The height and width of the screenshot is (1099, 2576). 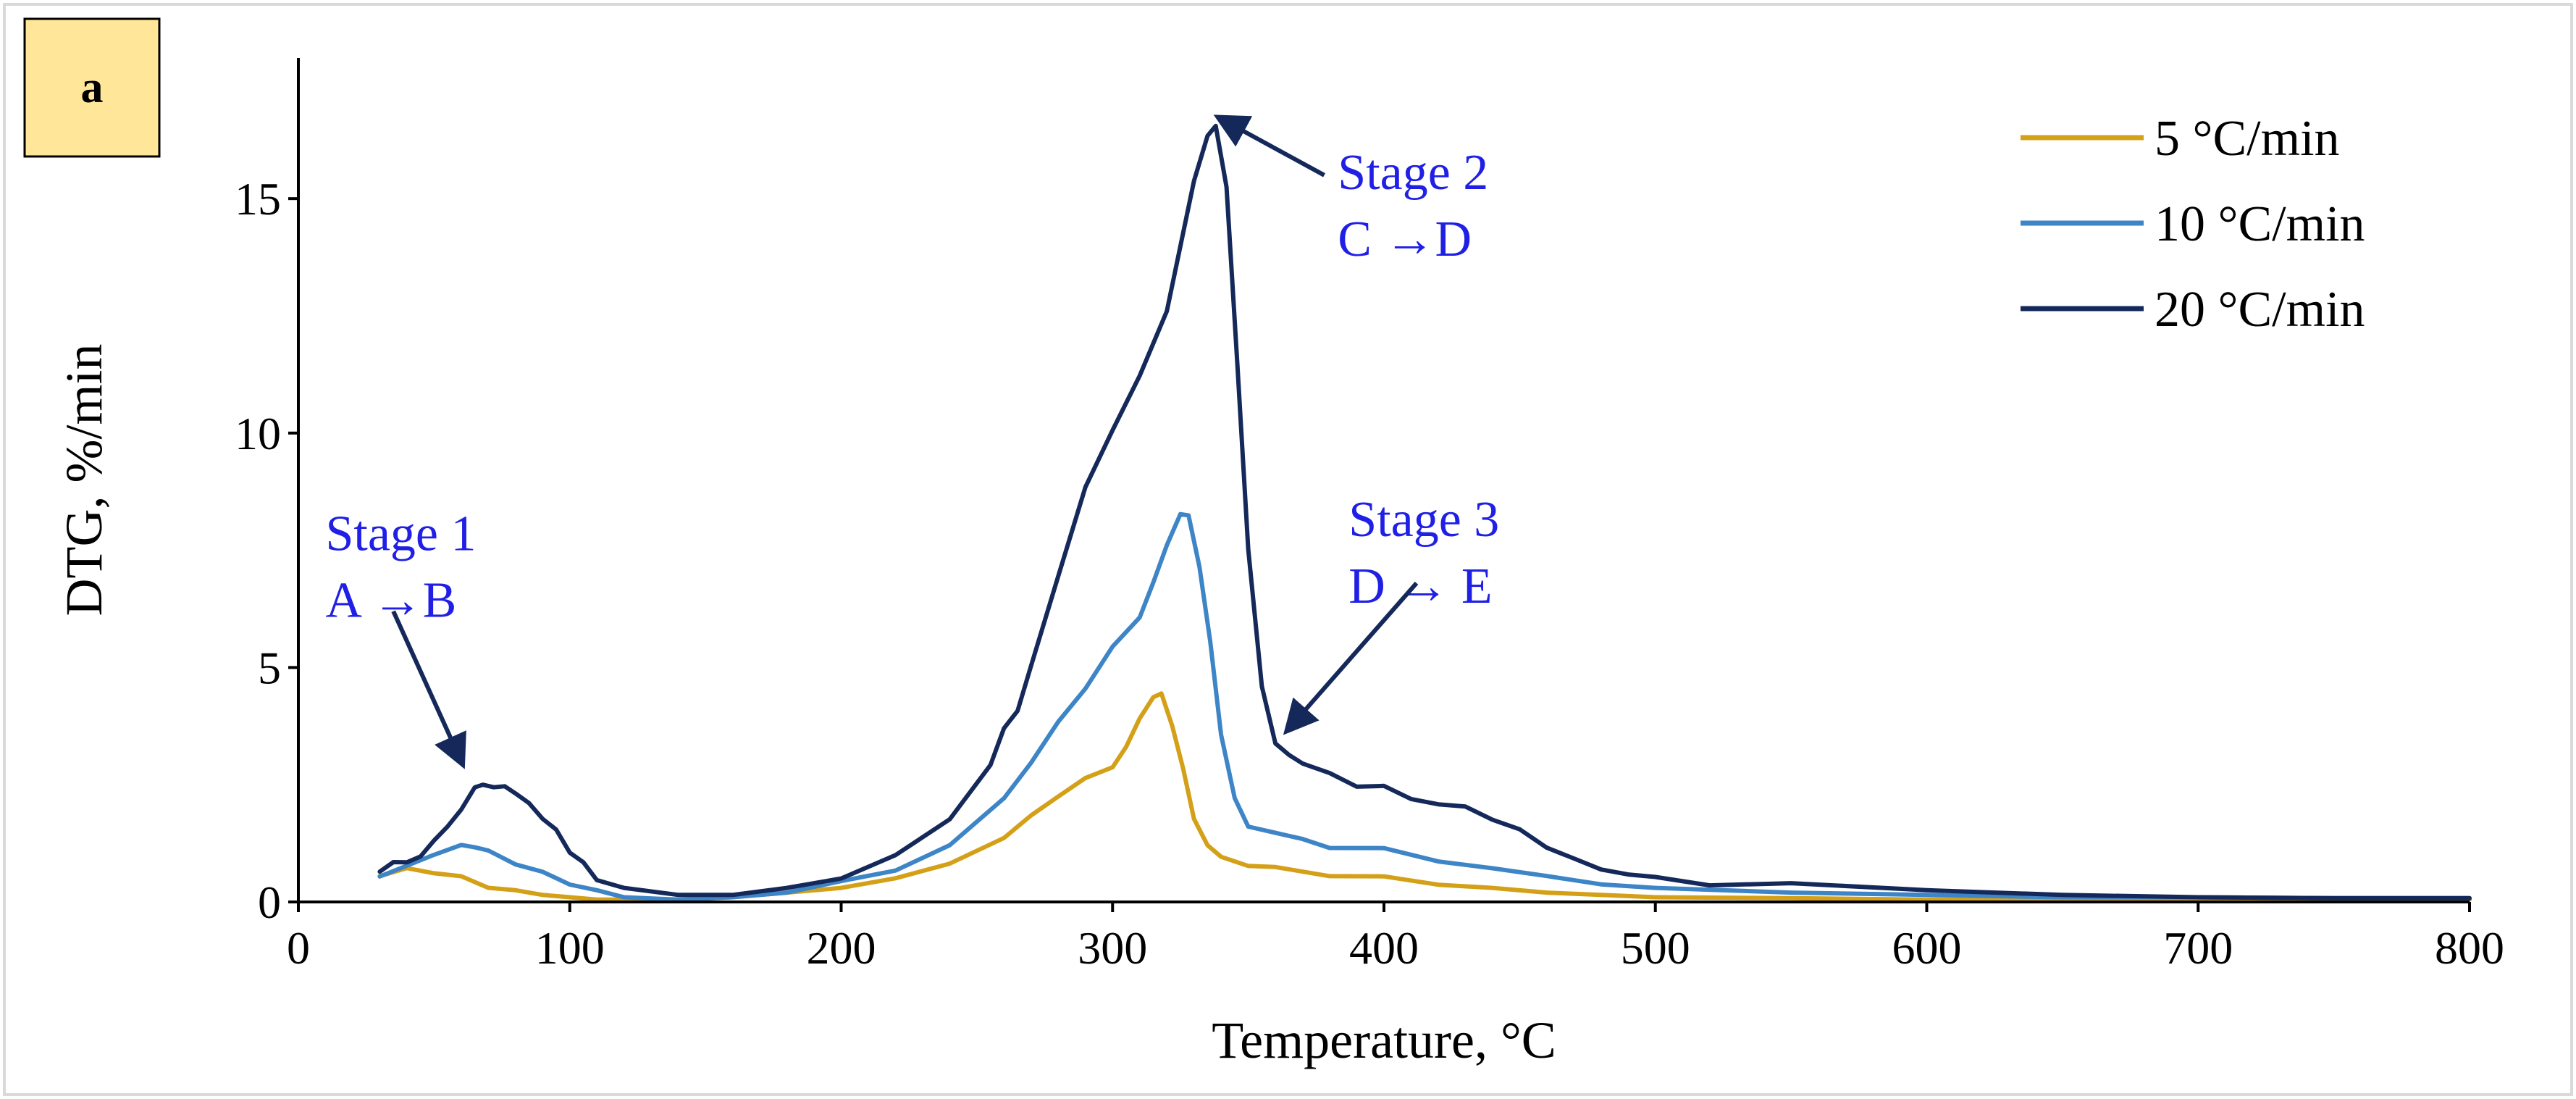 I want to click on stage-annotation-transition: A →B, so click(x=390, y=601).